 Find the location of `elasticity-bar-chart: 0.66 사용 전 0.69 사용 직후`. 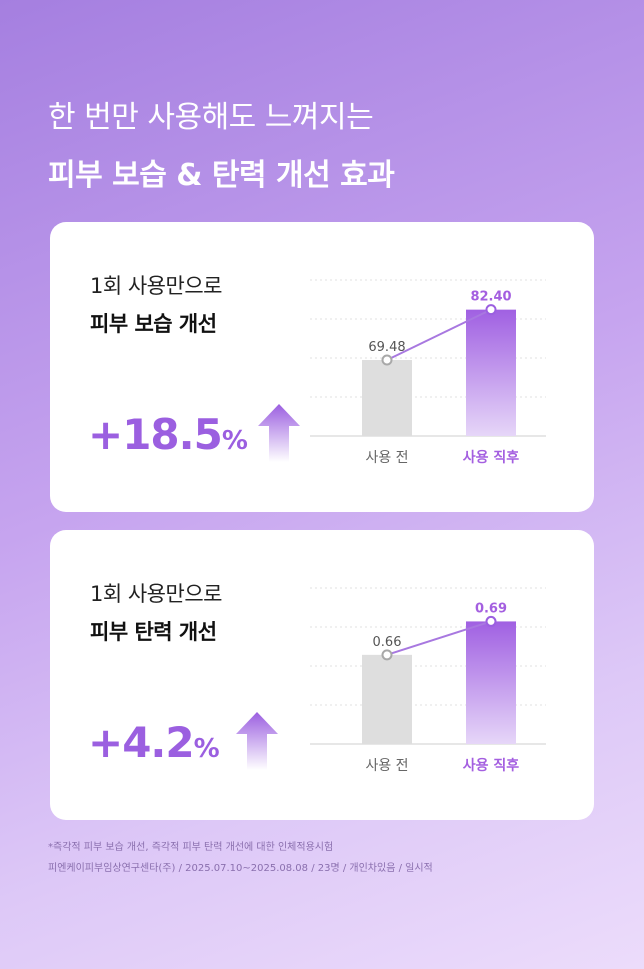

elasticity-bar-chart: 0.66 사용 전 0.69 사용 직후 is located at coordinates (428, 680).